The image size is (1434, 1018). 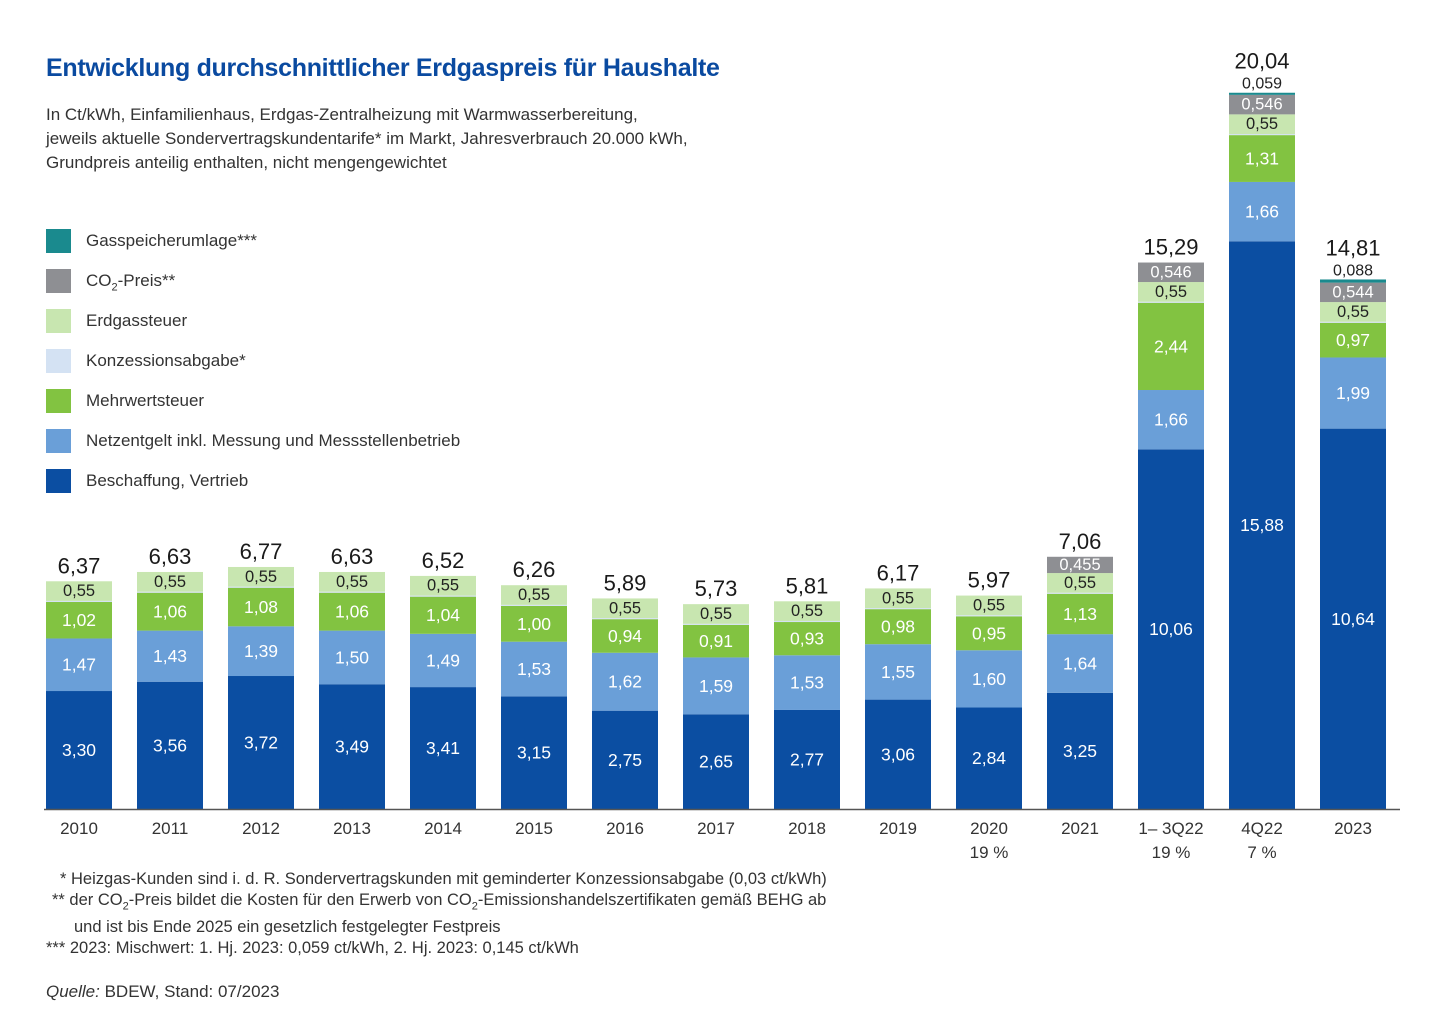 I want to click on segment-label: 10,06, so click(x=1171, y=629).